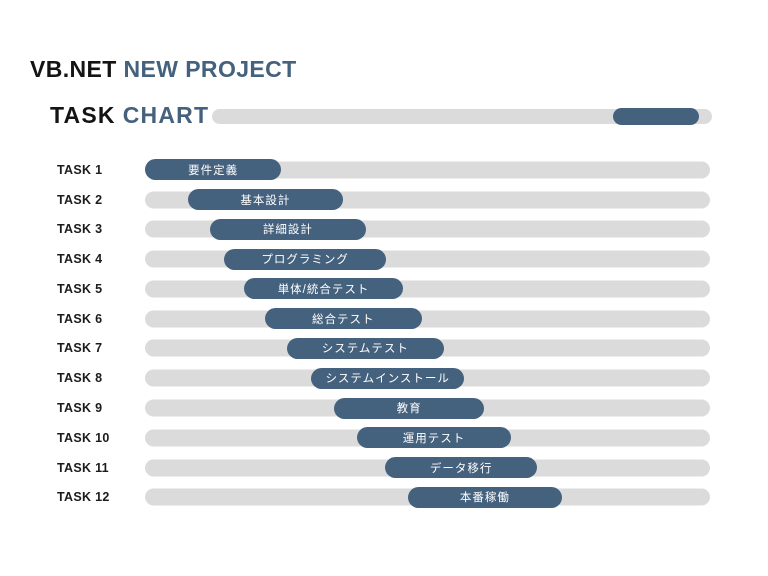 The width and height of the screenshot is (768, 576). I want to click on task-bar-label: 運用テスト, so click(434, 438).